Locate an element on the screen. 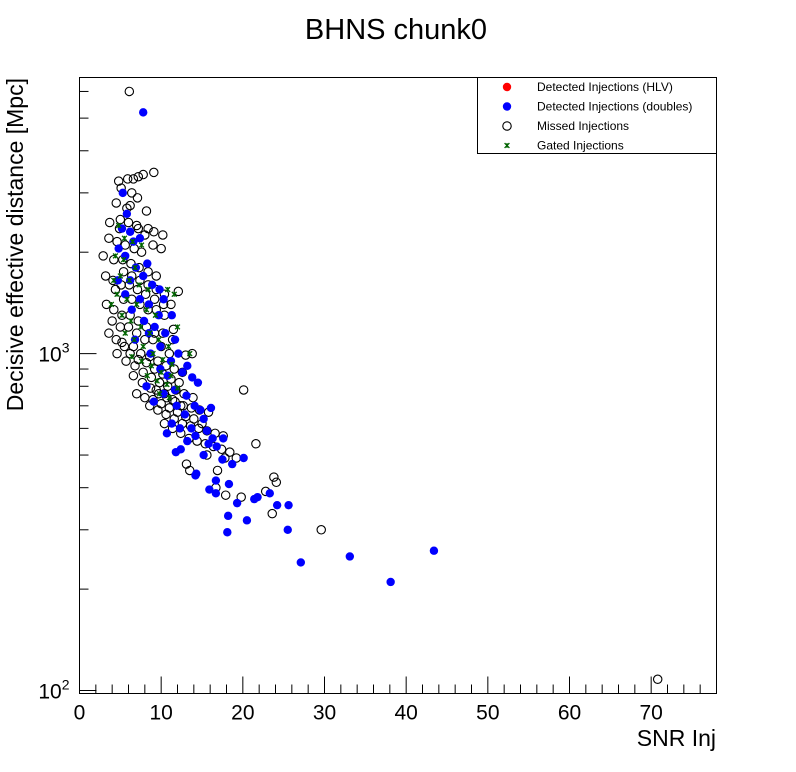 This screenshot has width=796, height=772. x-axis-label: SNR Inj is located at coordinates (676, 738).